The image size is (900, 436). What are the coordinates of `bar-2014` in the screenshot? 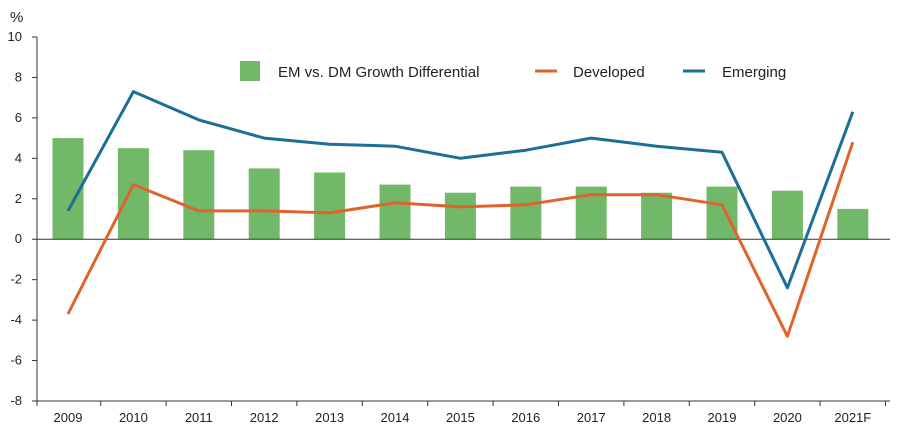 It's located at (395, 212).